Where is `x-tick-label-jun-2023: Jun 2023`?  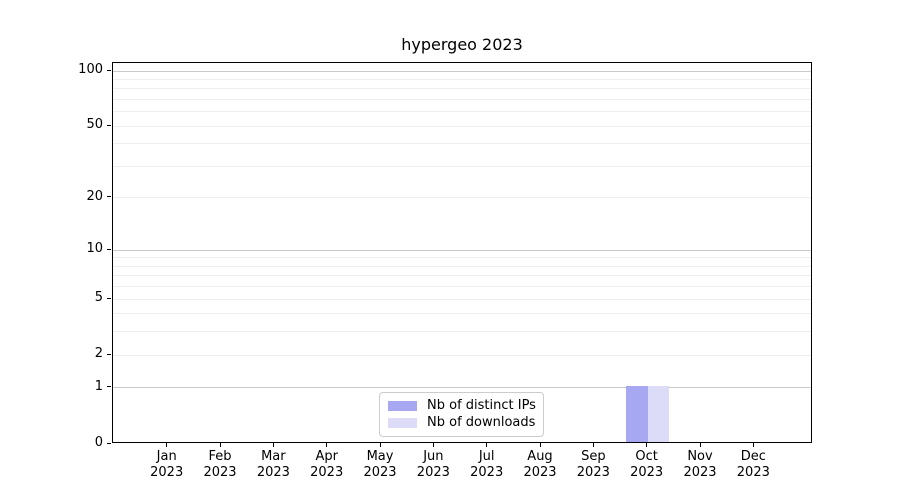 x-tick-label-jun-2023: Jun 2023 is located at coordinates (433, 464).